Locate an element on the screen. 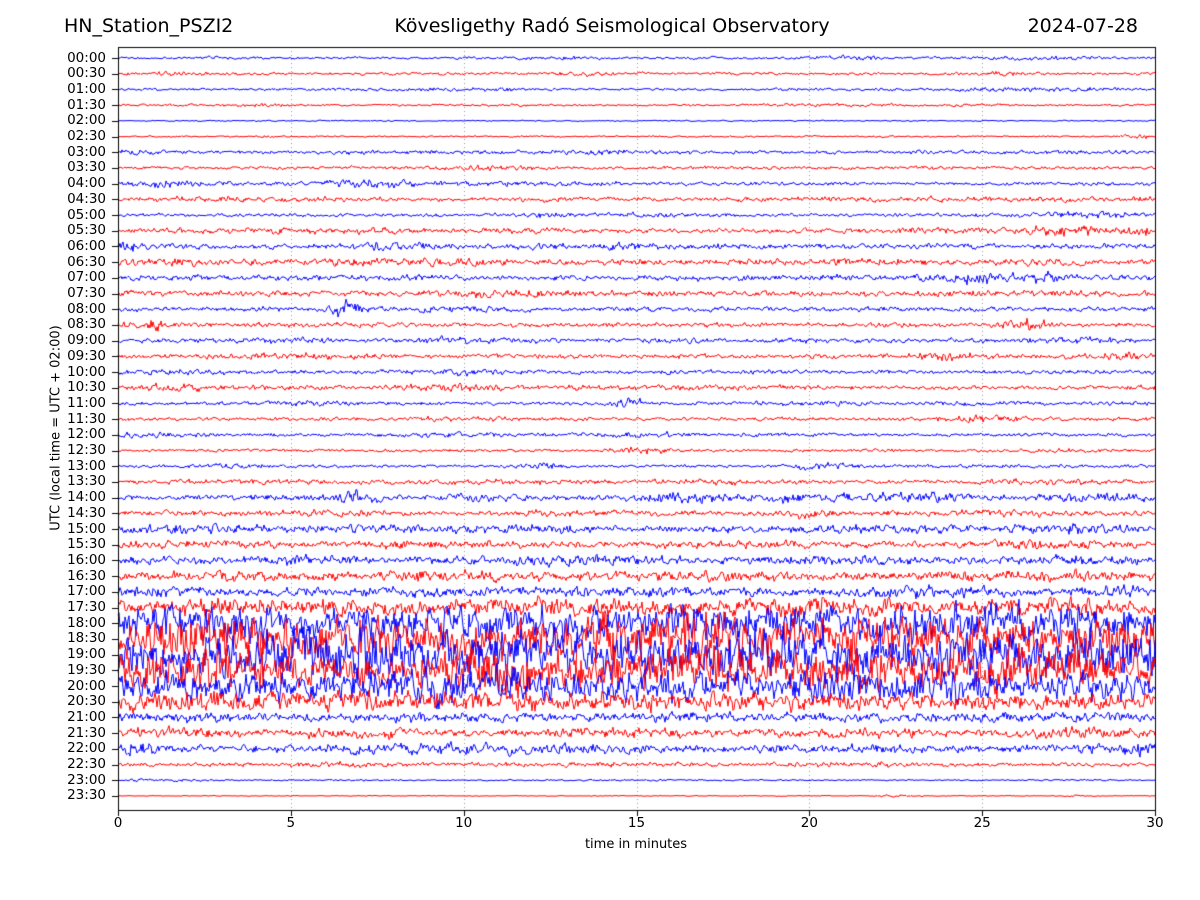  row-time-label: 07:30 is located at coordinates (86, 293).